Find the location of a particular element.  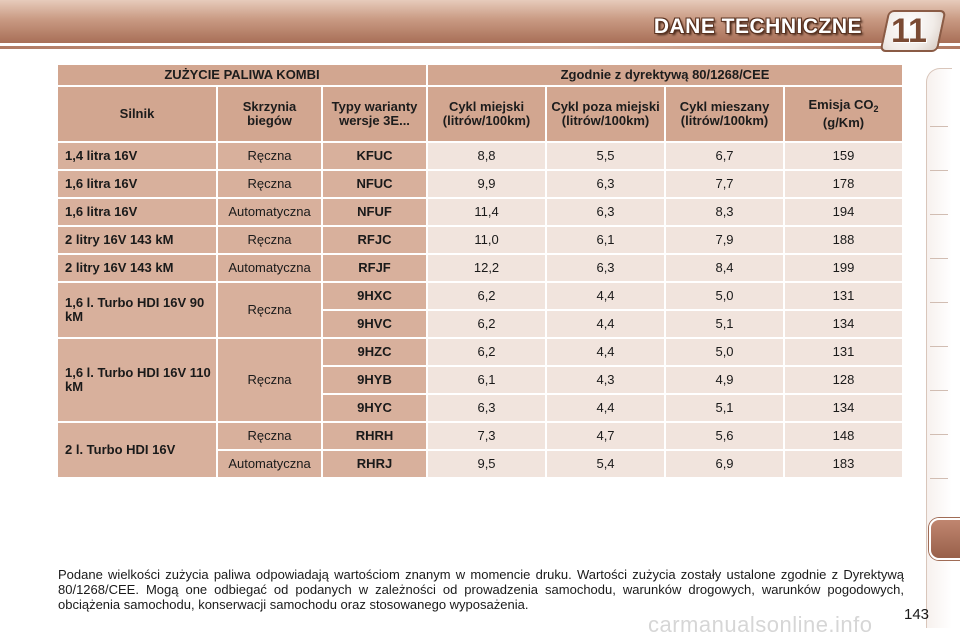

urban-cell: 9,9 is located at coordinates (487, 184).